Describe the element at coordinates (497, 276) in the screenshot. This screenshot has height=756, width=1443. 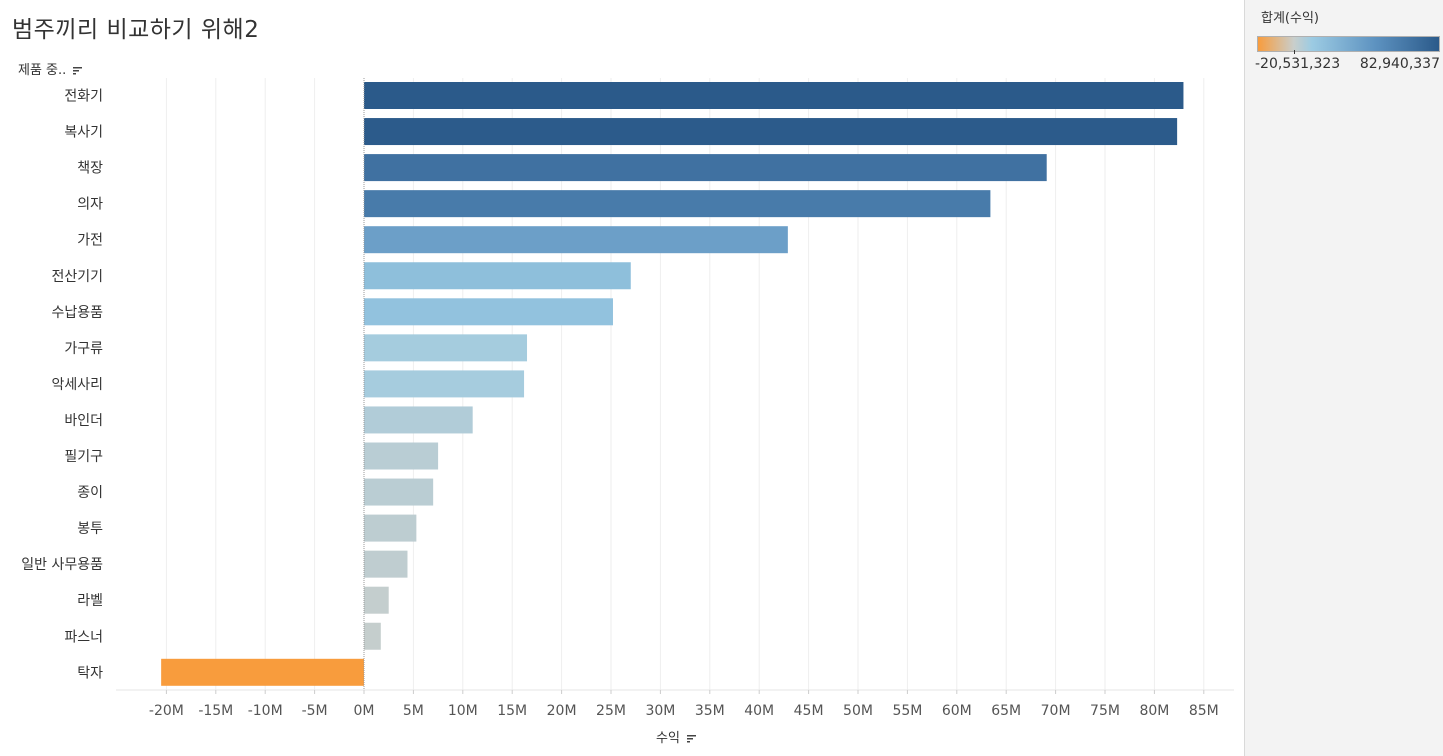
I see `bar-전산기기` at that location.